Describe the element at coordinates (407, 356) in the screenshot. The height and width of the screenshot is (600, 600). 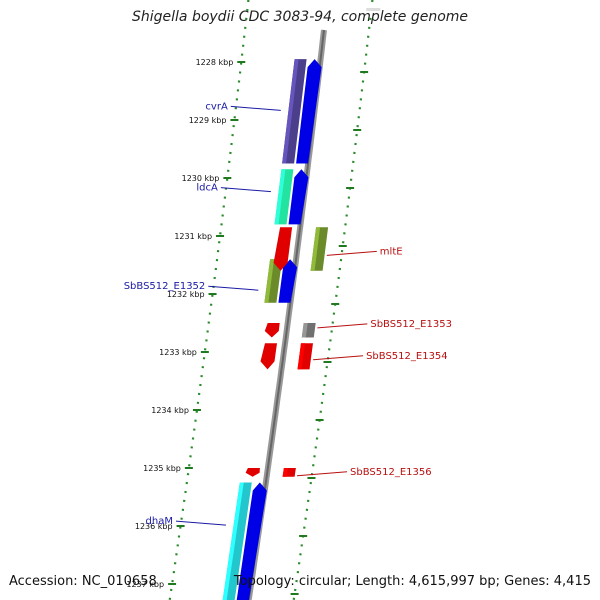
I see `gene-label-sbbs512_e1354: SbBS512_E1354` at that location.